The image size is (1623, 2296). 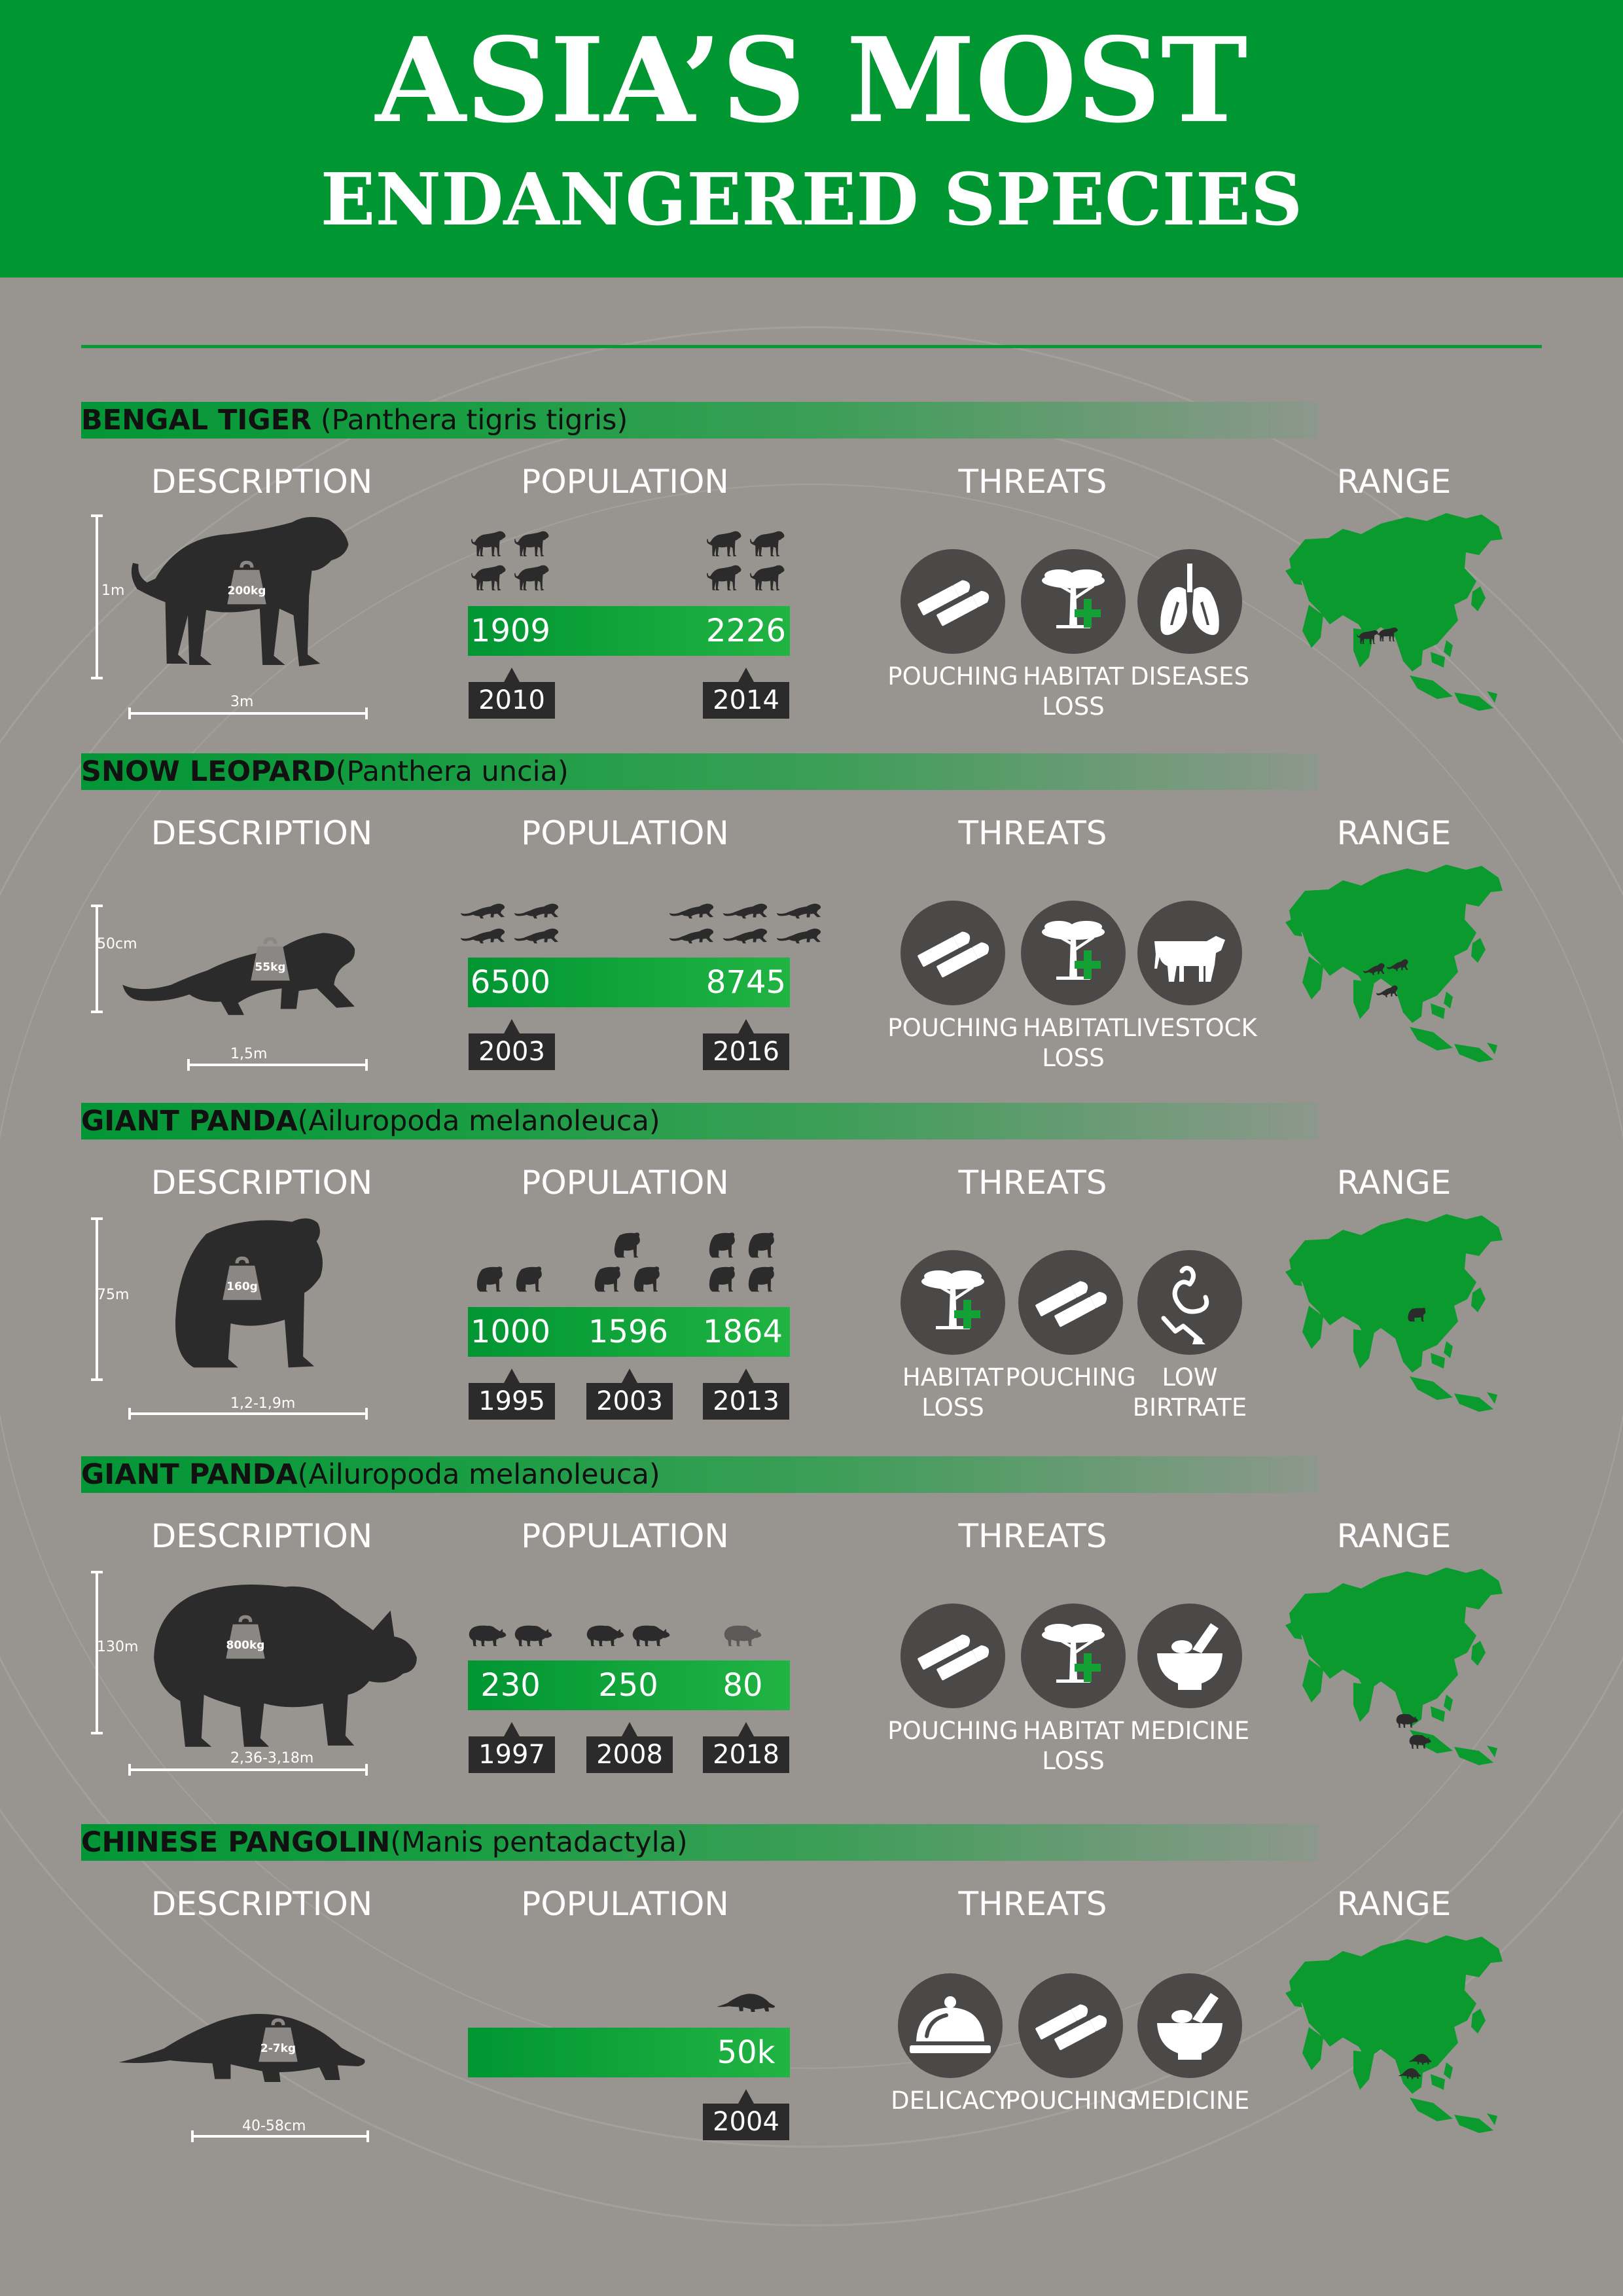 What do you see at coordinates (629, 2052) in the screenshot?
I see `population-bar: 50k` at bounding box center [629, 2052].